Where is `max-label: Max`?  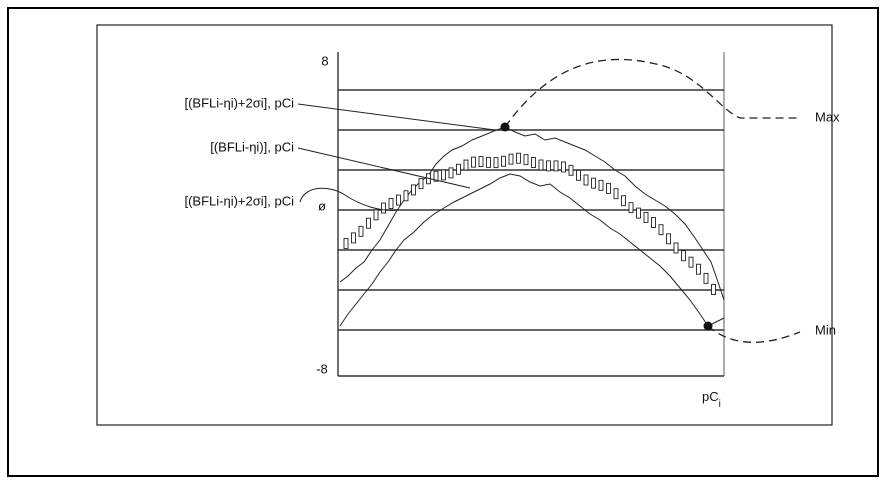
max-label: Max is located at coordinates (827, 116).